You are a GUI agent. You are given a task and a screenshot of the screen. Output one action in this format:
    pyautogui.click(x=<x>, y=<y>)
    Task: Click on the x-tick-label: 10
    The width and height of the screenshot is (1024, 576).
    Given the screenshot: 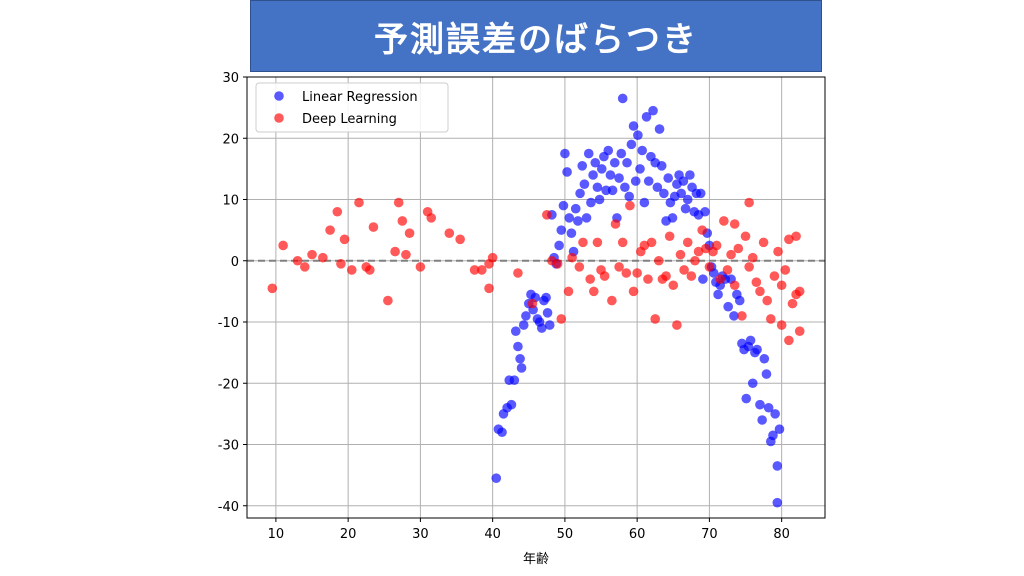 What is the action you would take?
    pyautogui.click(x=276, y=534)
    